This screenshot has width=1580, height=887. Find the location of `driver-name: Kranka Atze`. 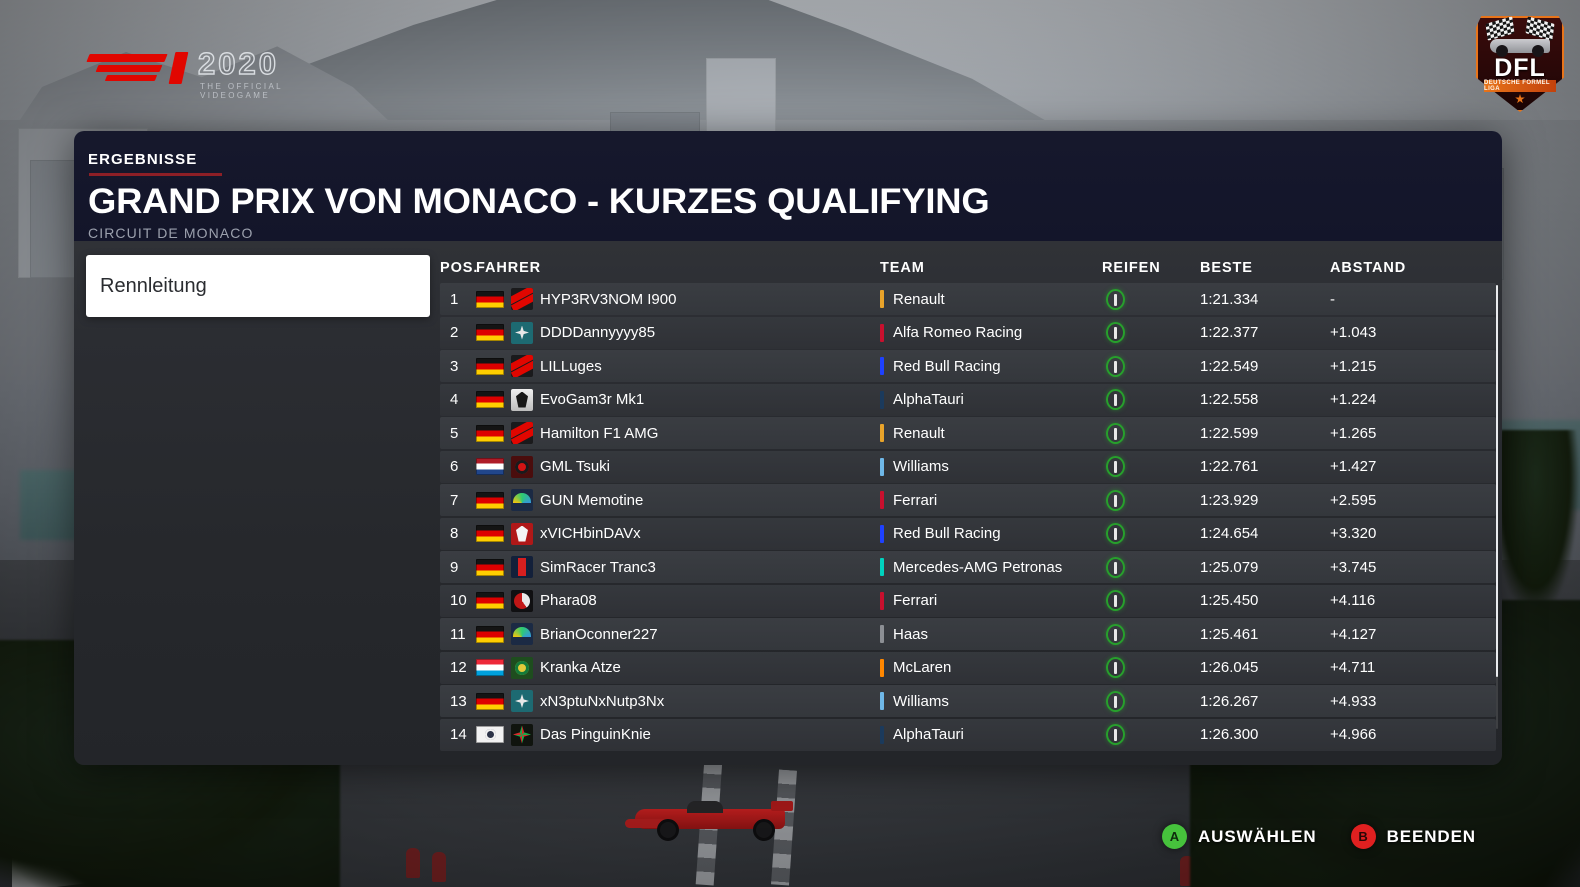

driver-name: Kranka Atze is located at coordinates (580, 667).